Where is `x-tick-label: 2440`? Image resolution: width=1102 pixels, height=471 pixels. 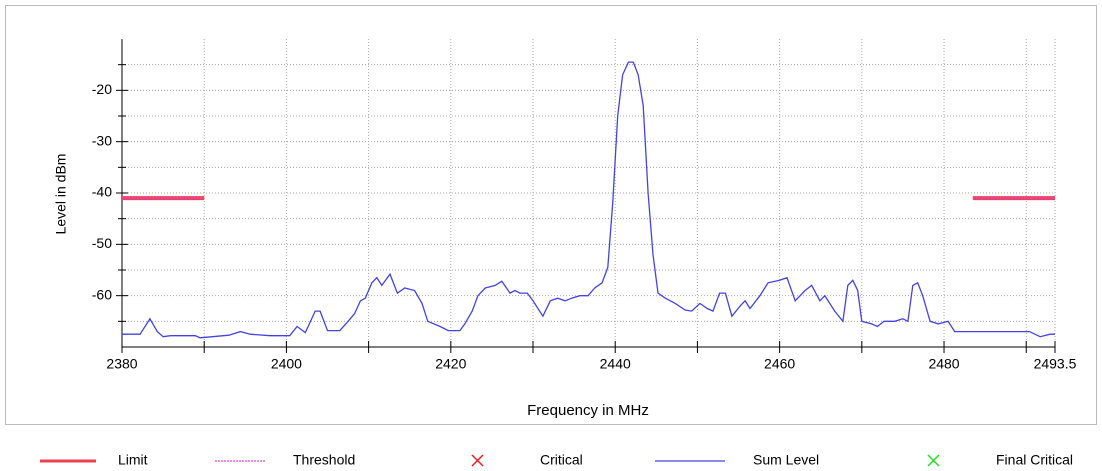 x-tick-label: 2440 is located at coordinates (615, 364).